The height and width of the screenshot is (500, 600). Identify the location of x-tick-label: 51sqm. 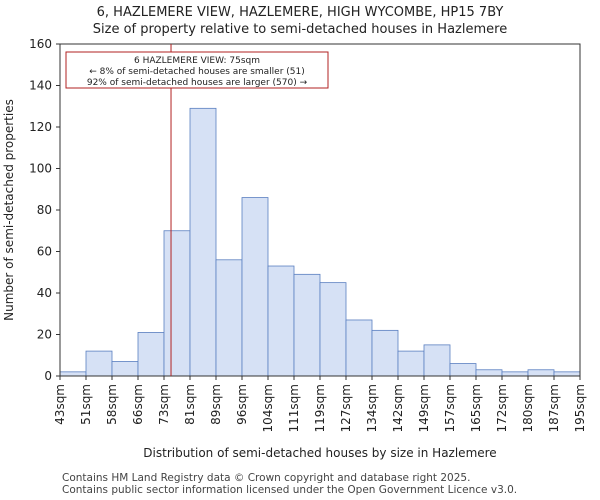
(86, 404).